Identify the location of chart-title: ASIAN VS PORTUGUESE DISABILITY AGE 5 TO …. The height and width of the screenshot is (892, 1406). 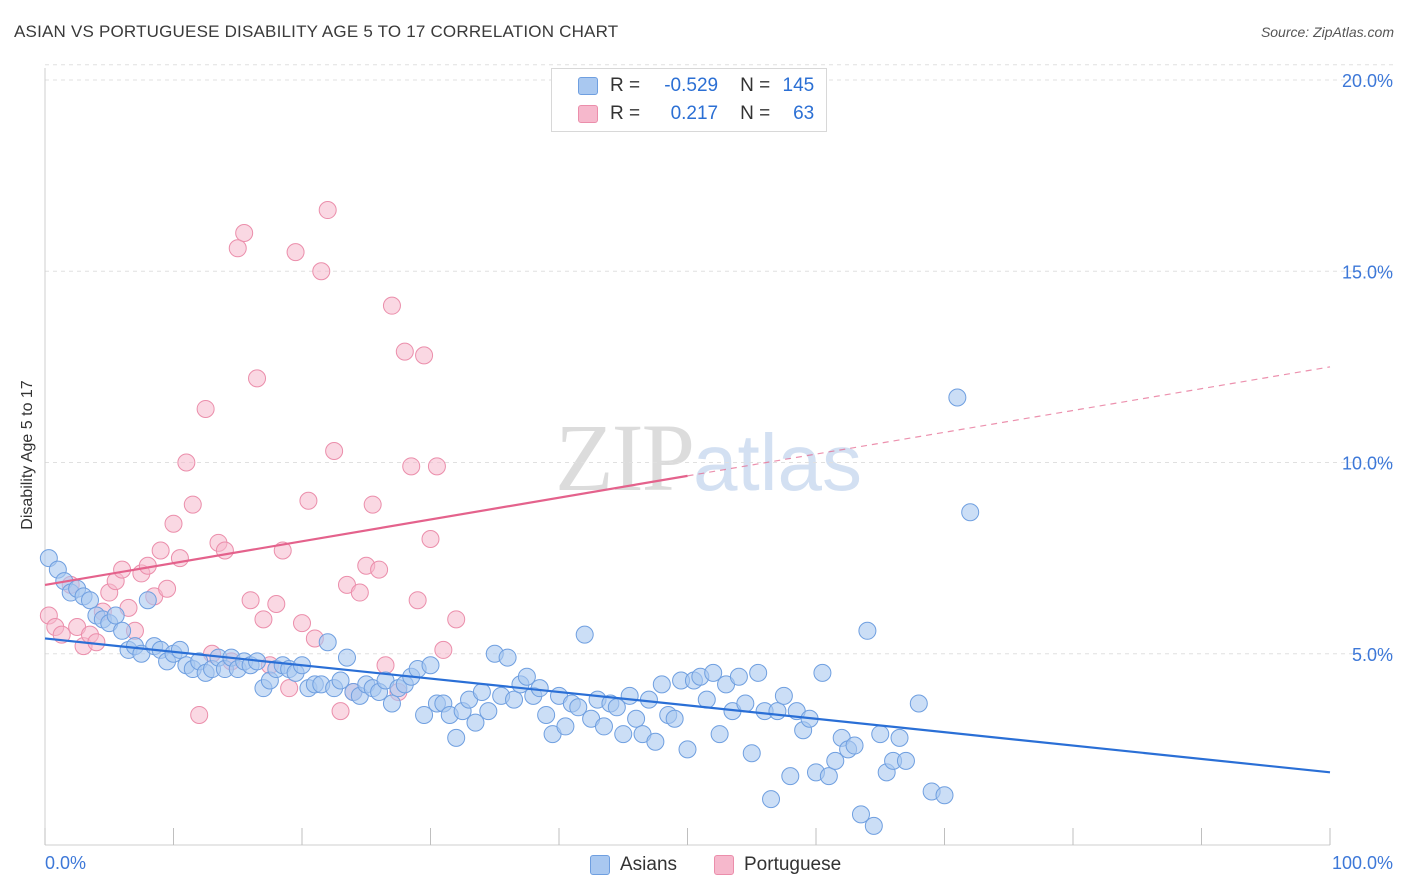
(316, 31).